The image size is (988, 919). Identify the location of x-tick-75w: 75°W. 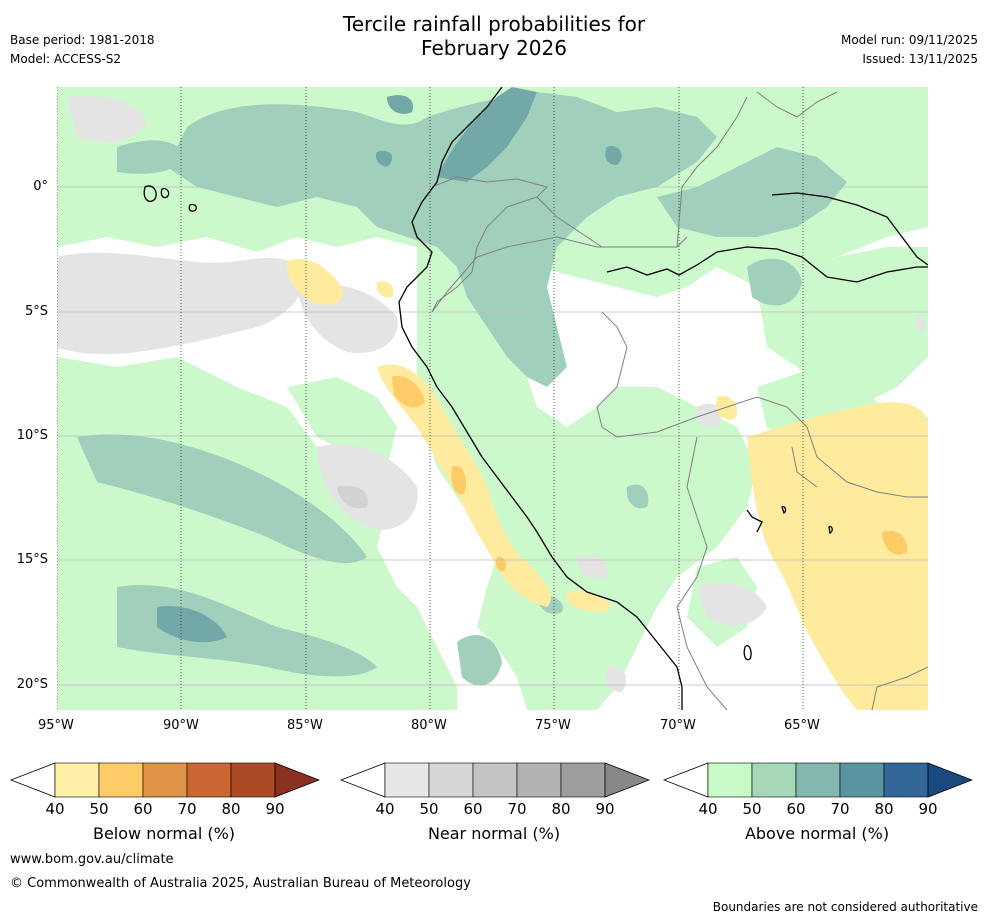
(553, 725).